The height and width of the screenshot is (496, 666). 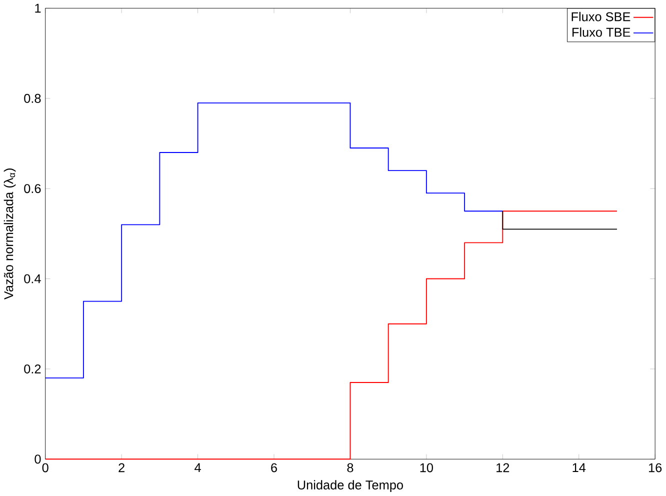 What do you see at coordinates (503, 467) in the screenshot?
I see `x-tick-label: 12` at bounding box center [503, 467].